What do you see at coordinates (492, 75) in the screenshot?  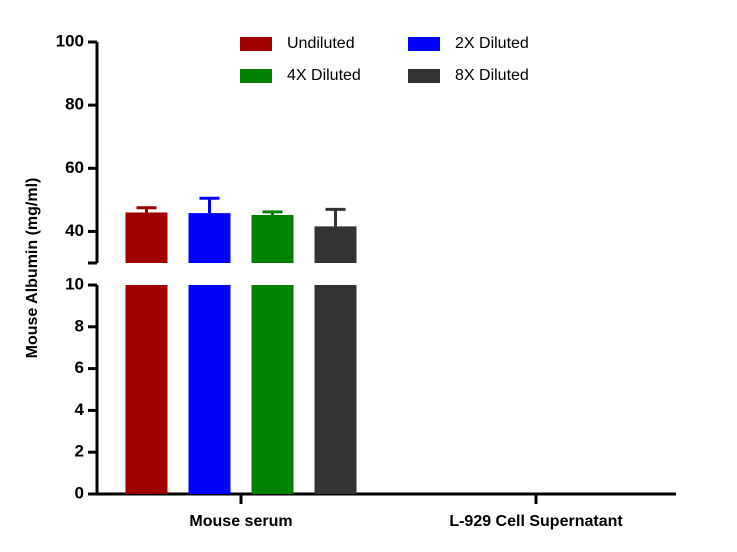 I see `legend-label: 8X Diluted` at bounding box center [492, 75].